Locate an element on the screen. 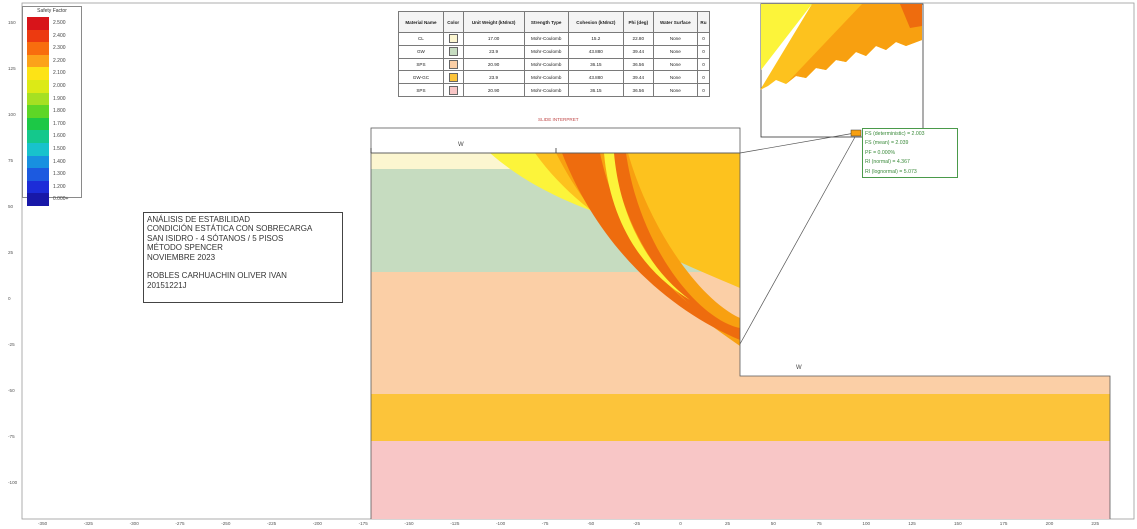  zoom-inset-dark-orange is located at coordinates (911, 16).